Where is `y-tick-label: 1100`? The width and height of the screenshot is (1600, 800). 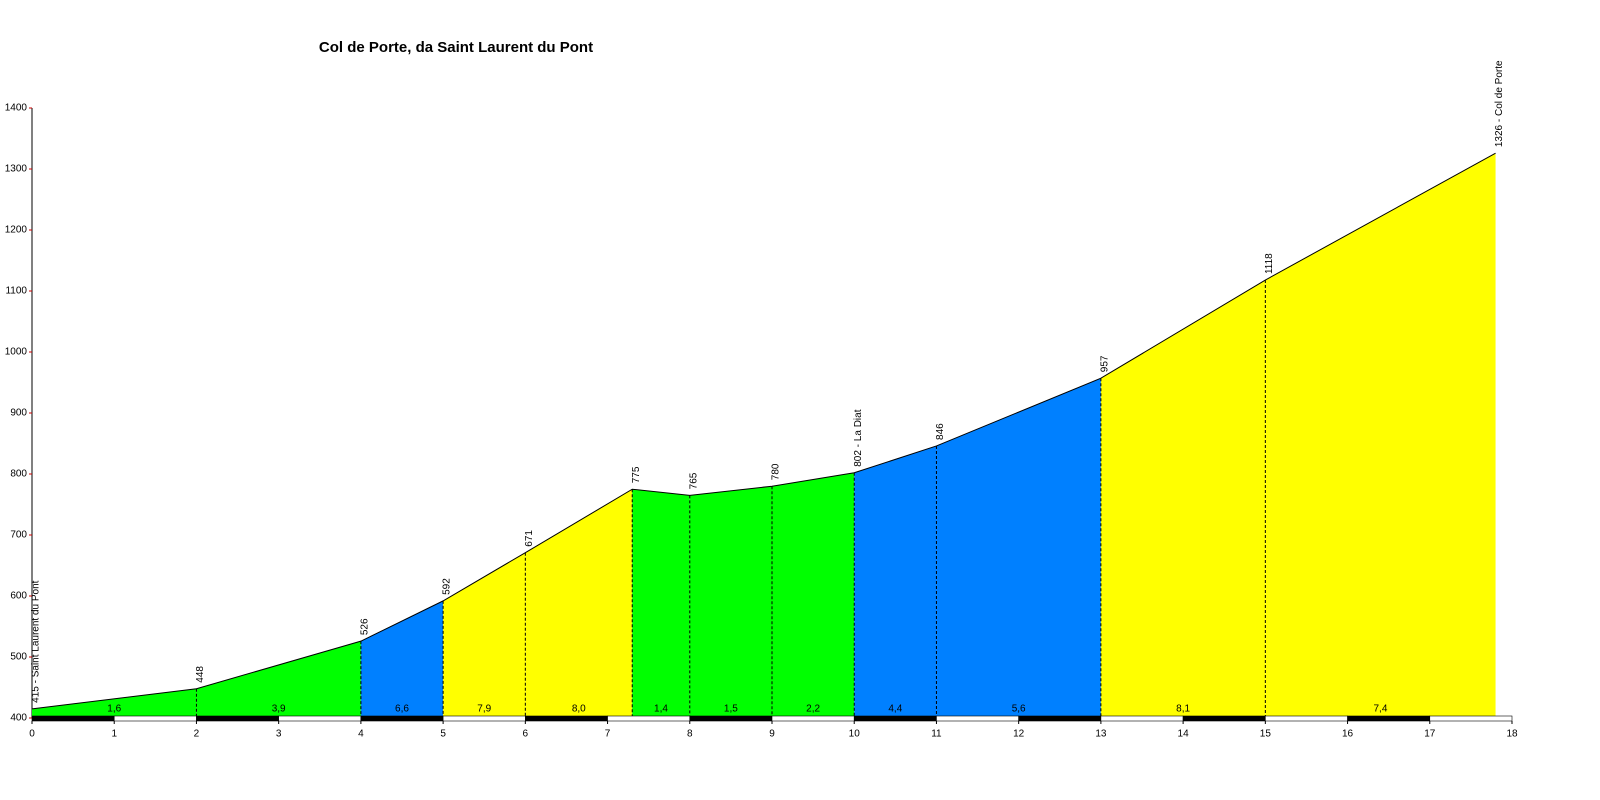 y-tick-label: 1100 is located at coordinates (16, 291).